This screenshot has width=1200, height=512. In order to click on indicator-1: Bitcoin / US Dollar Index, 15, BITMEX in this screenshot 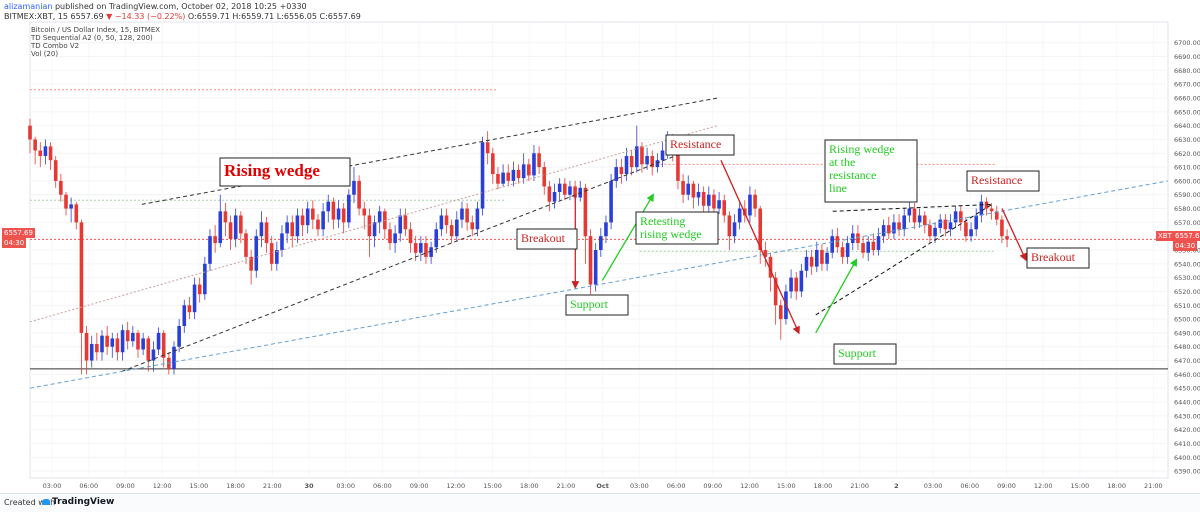, I will do `click(96, 30)`.